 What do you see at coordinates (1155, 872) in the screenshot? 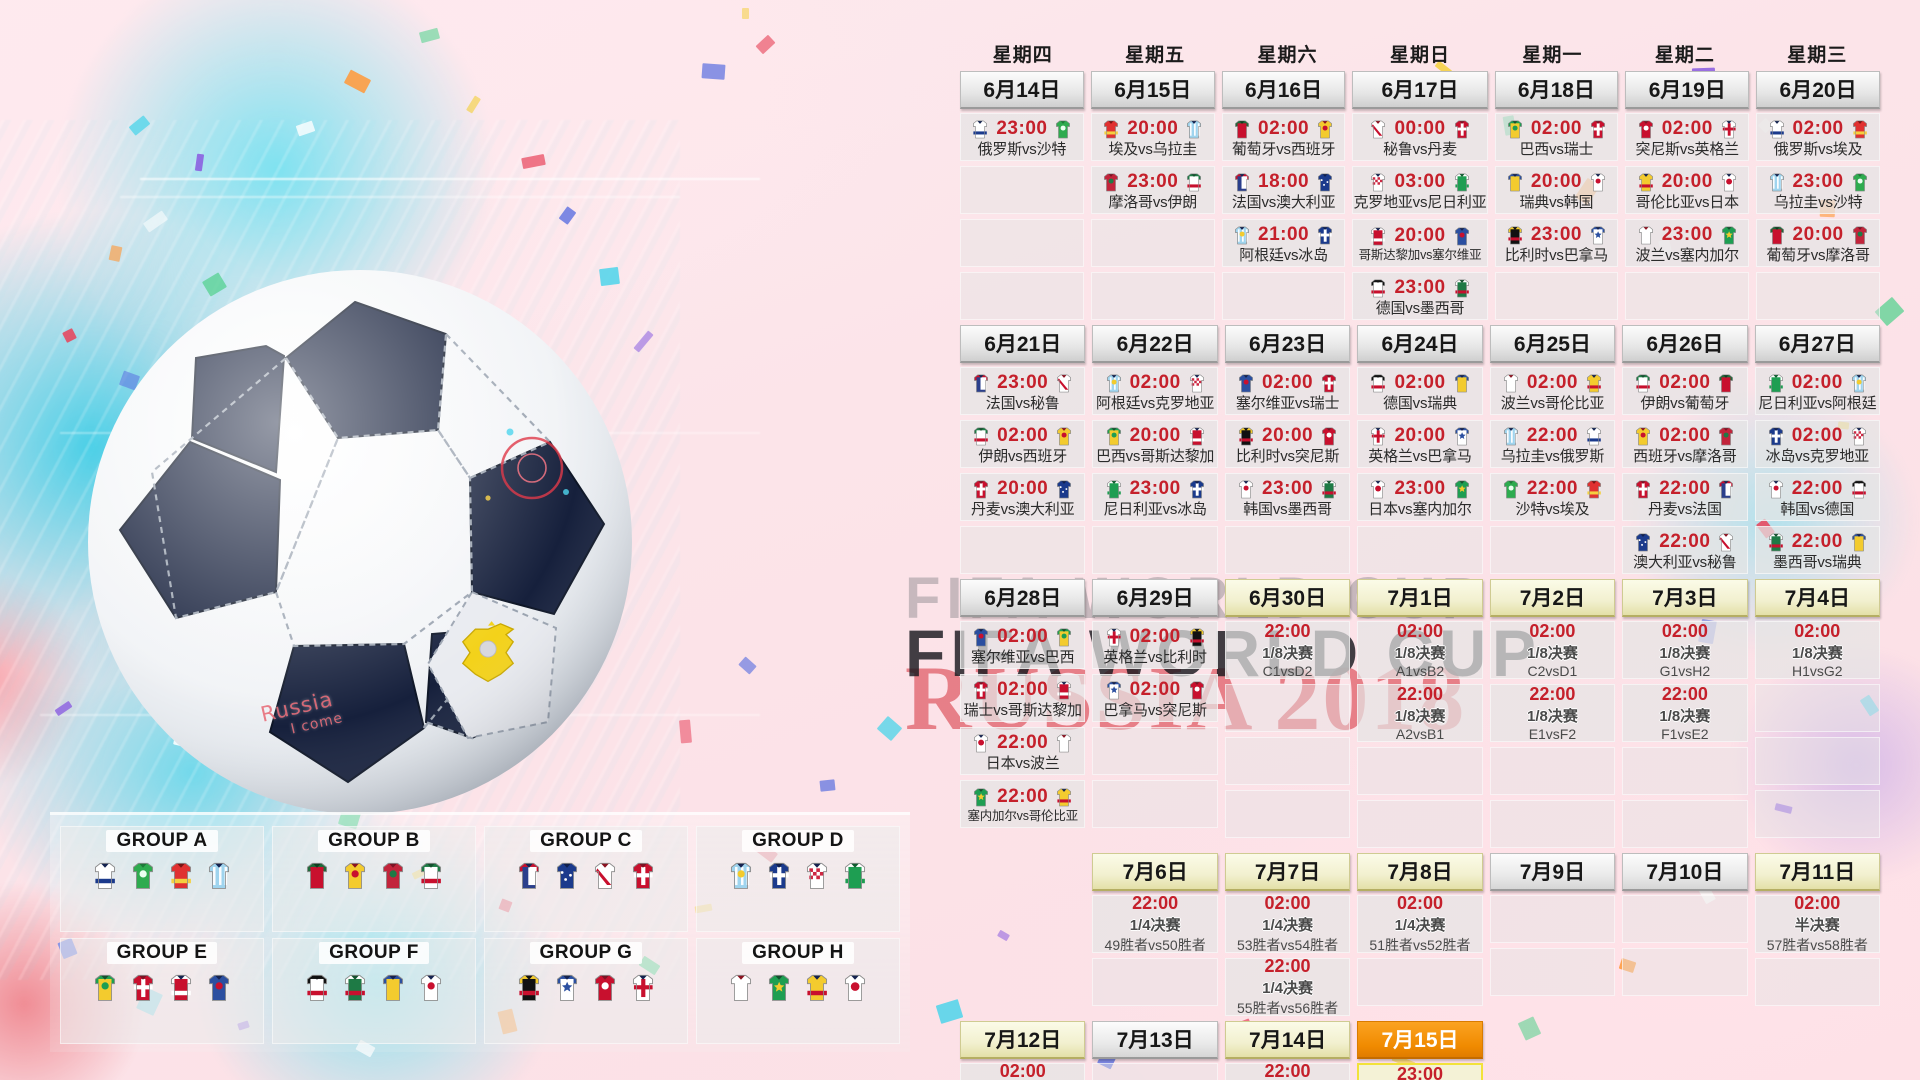
I see `date-header: 7月6日` at bounding box center [1155, 872].